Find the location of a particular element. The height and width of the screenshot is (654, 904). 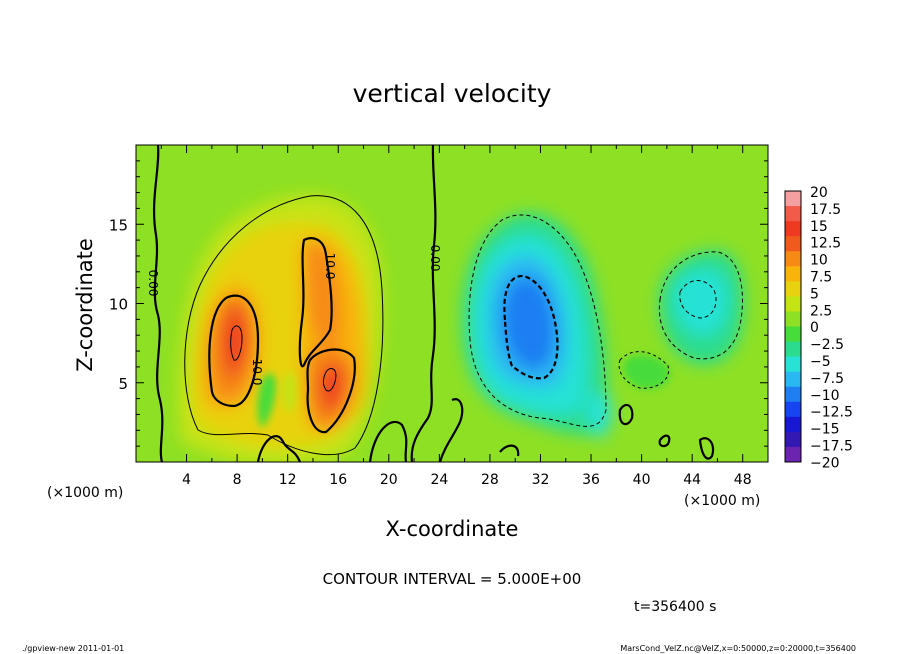

x-tick-label: 28 is located at coordinates (490, 480).